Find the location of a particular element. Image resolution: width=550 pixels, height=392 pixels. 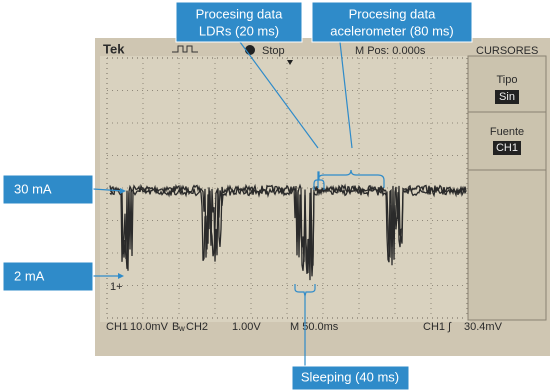

menu-label: Fuente is located at coordinates (507, 132).